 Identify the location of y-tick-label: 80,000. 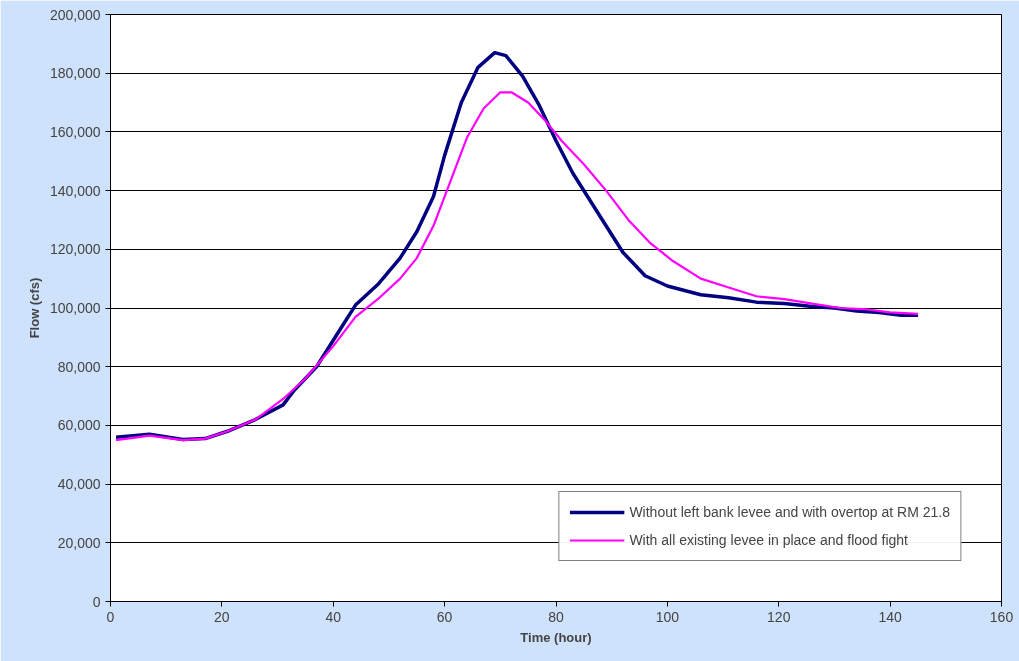
(79, 366).